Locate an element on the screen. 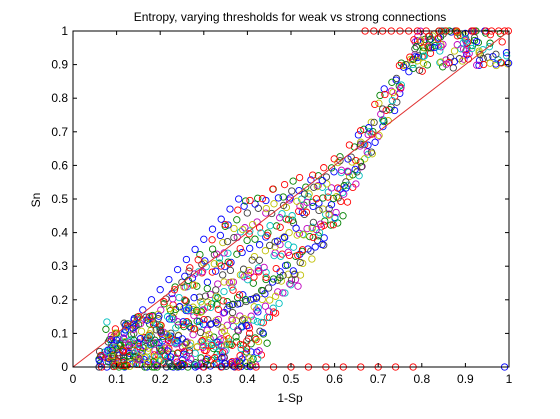 The height and width of the screenshot is (419, 560). x-tick-label: 0.3 is located at coordinates (203, 379).